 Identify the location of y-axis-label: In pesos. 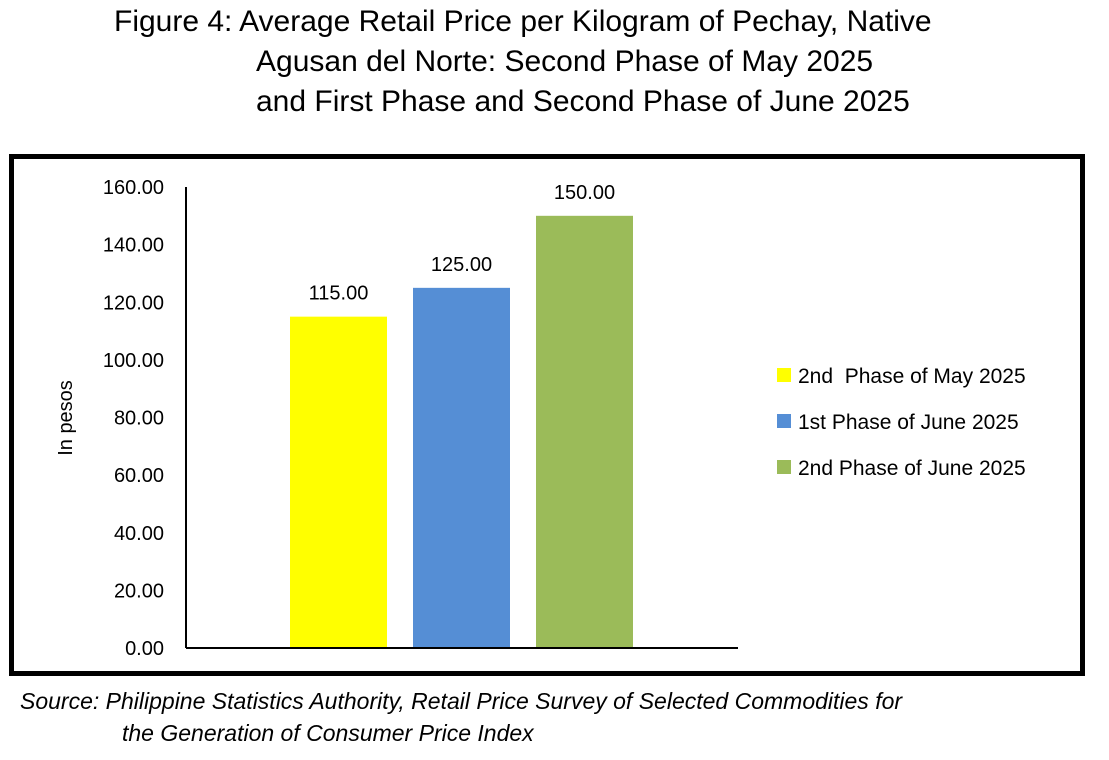
(66, 418).